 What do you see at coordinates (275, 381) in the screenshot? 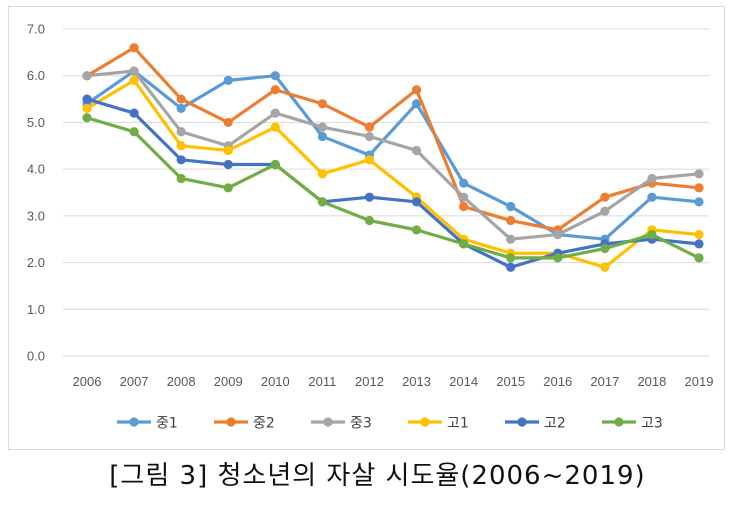
I see `x-tick-label: 2010` at bounding box center [275, 381].